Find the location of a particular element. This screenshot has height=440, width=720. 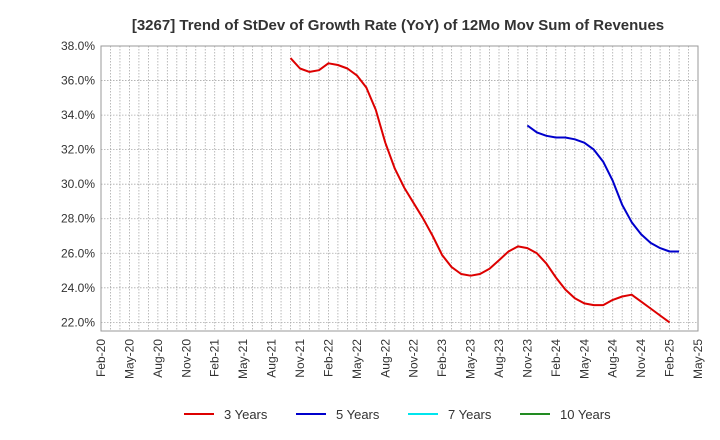

y-tick-label: 28.0% is located at coordinates (78, 219).